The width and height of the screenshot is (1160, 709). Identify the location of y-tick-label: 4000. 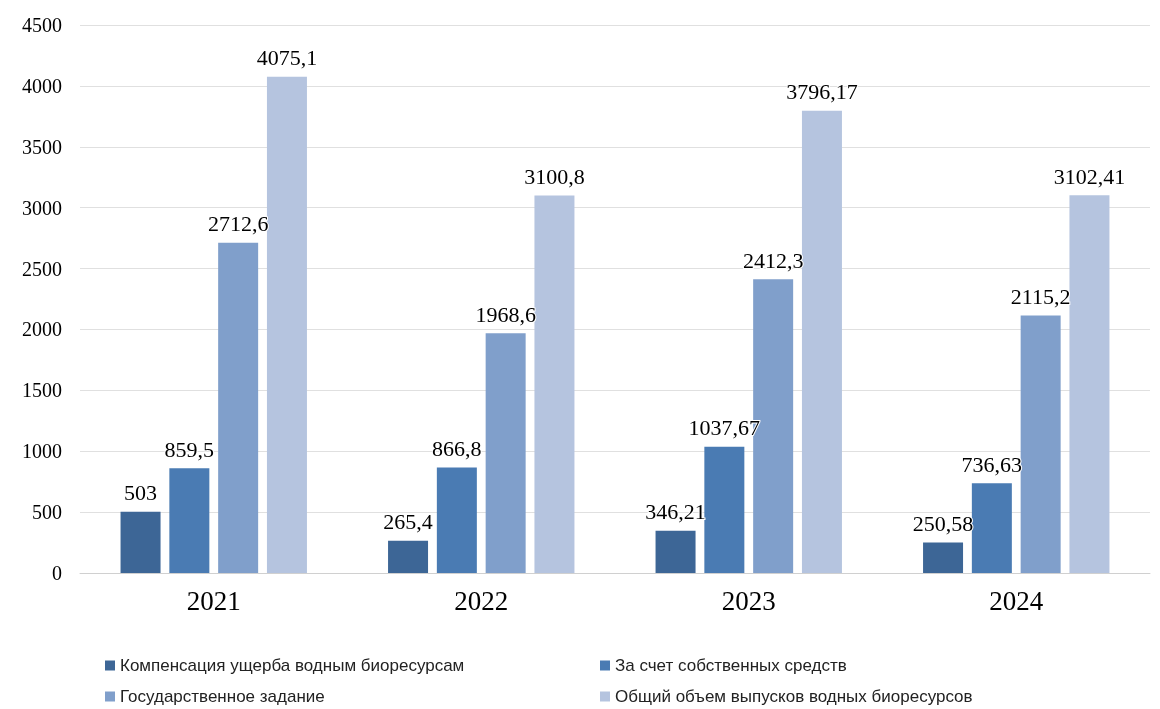
(42, 85).